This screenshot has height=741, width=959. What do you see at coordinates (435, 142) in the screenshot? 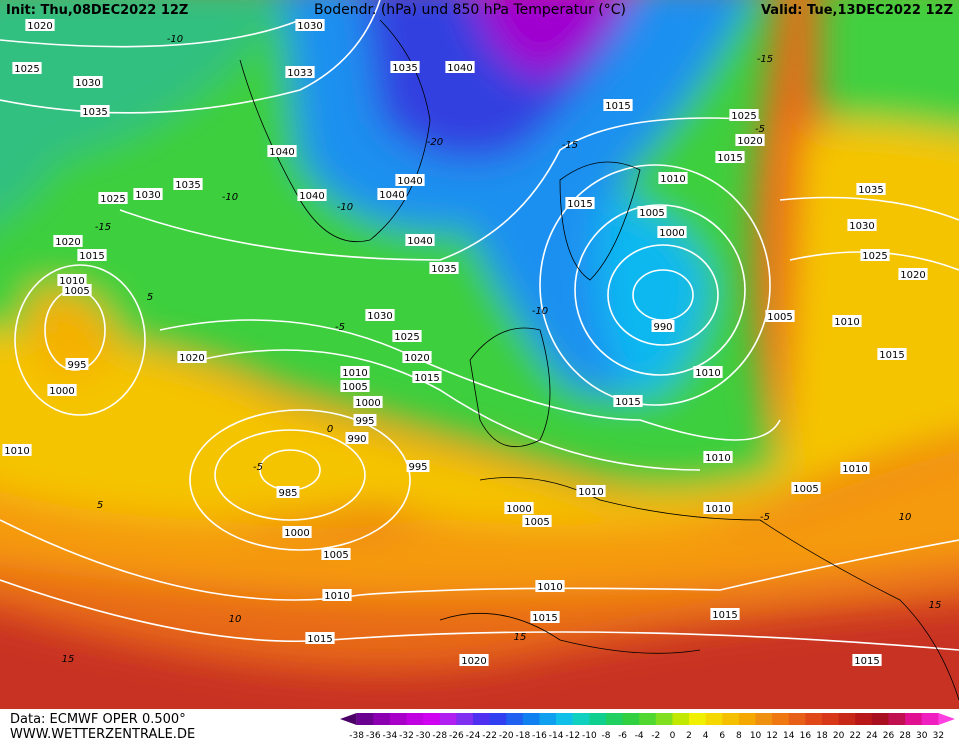
I see `isotherm-label: -20` at bounding box center [435, 142].